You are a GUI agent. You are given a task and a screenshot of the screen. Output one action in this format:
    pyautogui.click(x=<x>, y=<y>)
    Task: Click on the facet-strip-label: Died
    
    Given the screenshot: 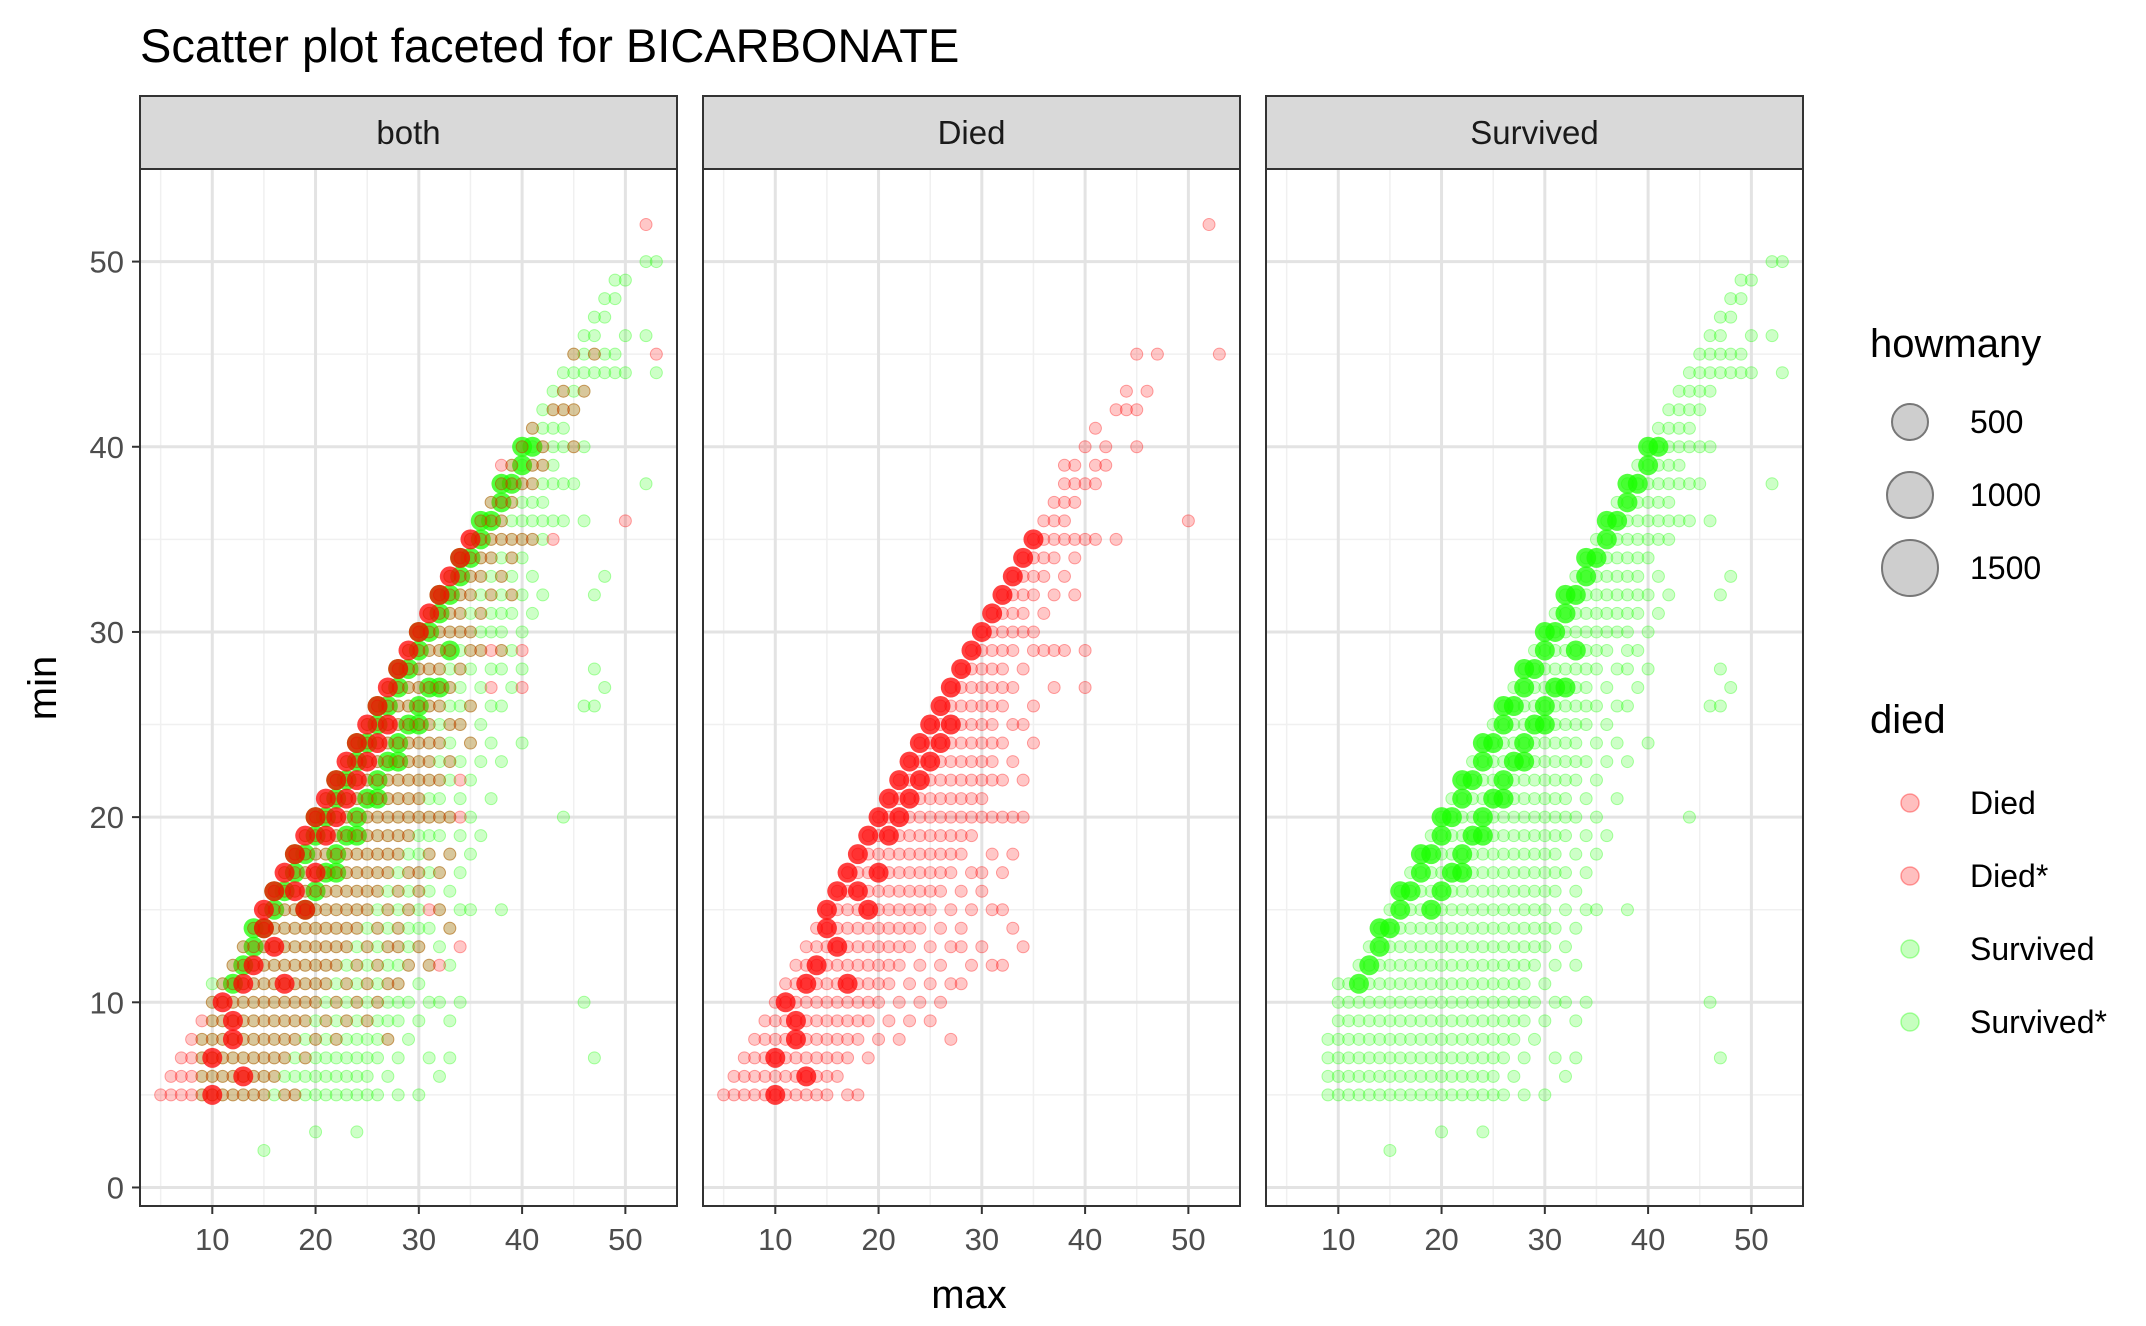 What is the action you would take?
    pyautogui.click(x=972, y=132)
    